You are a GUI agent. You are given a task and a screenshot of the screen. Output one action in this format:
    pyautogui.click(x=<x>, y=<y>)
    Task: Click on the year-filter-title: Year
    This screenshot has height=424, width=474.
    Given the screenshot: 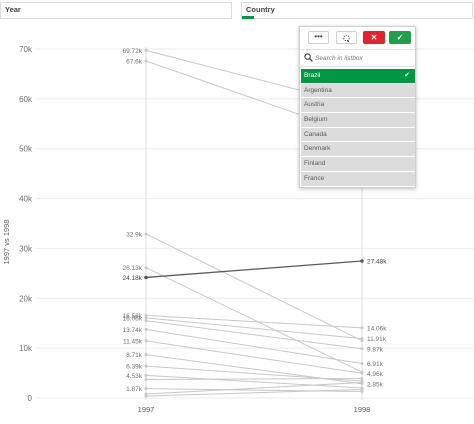 What is the action you would take?
    pyautogui.click(x=13, y=9)
    